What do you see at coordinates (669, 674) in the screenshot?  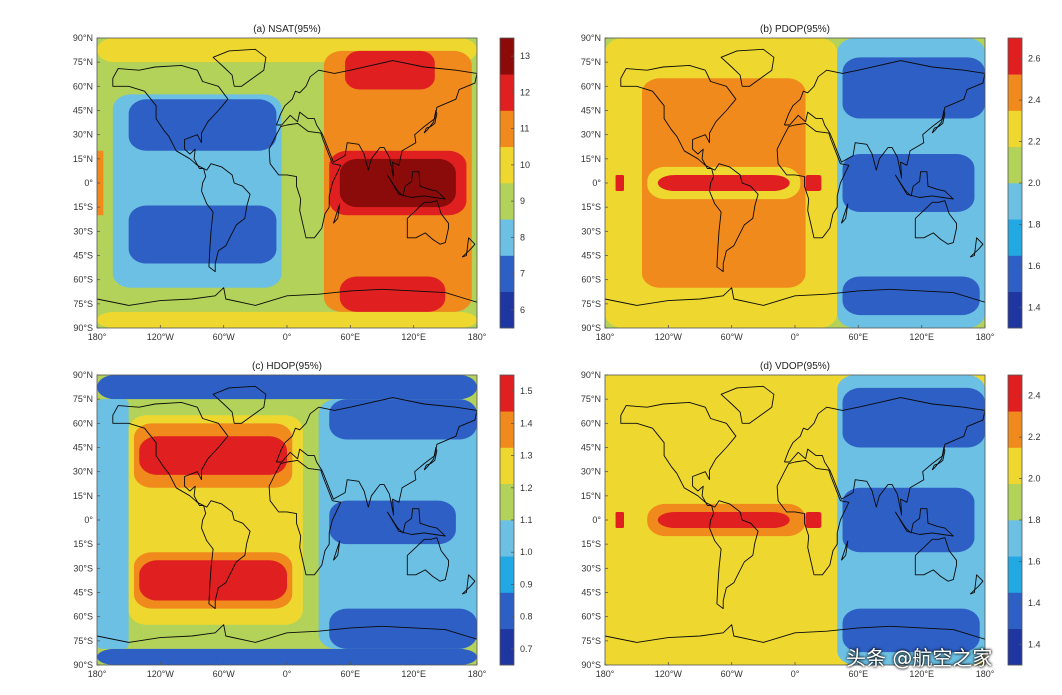 I see `x-tick-label: 120°W` at bounding box center [669, 674].